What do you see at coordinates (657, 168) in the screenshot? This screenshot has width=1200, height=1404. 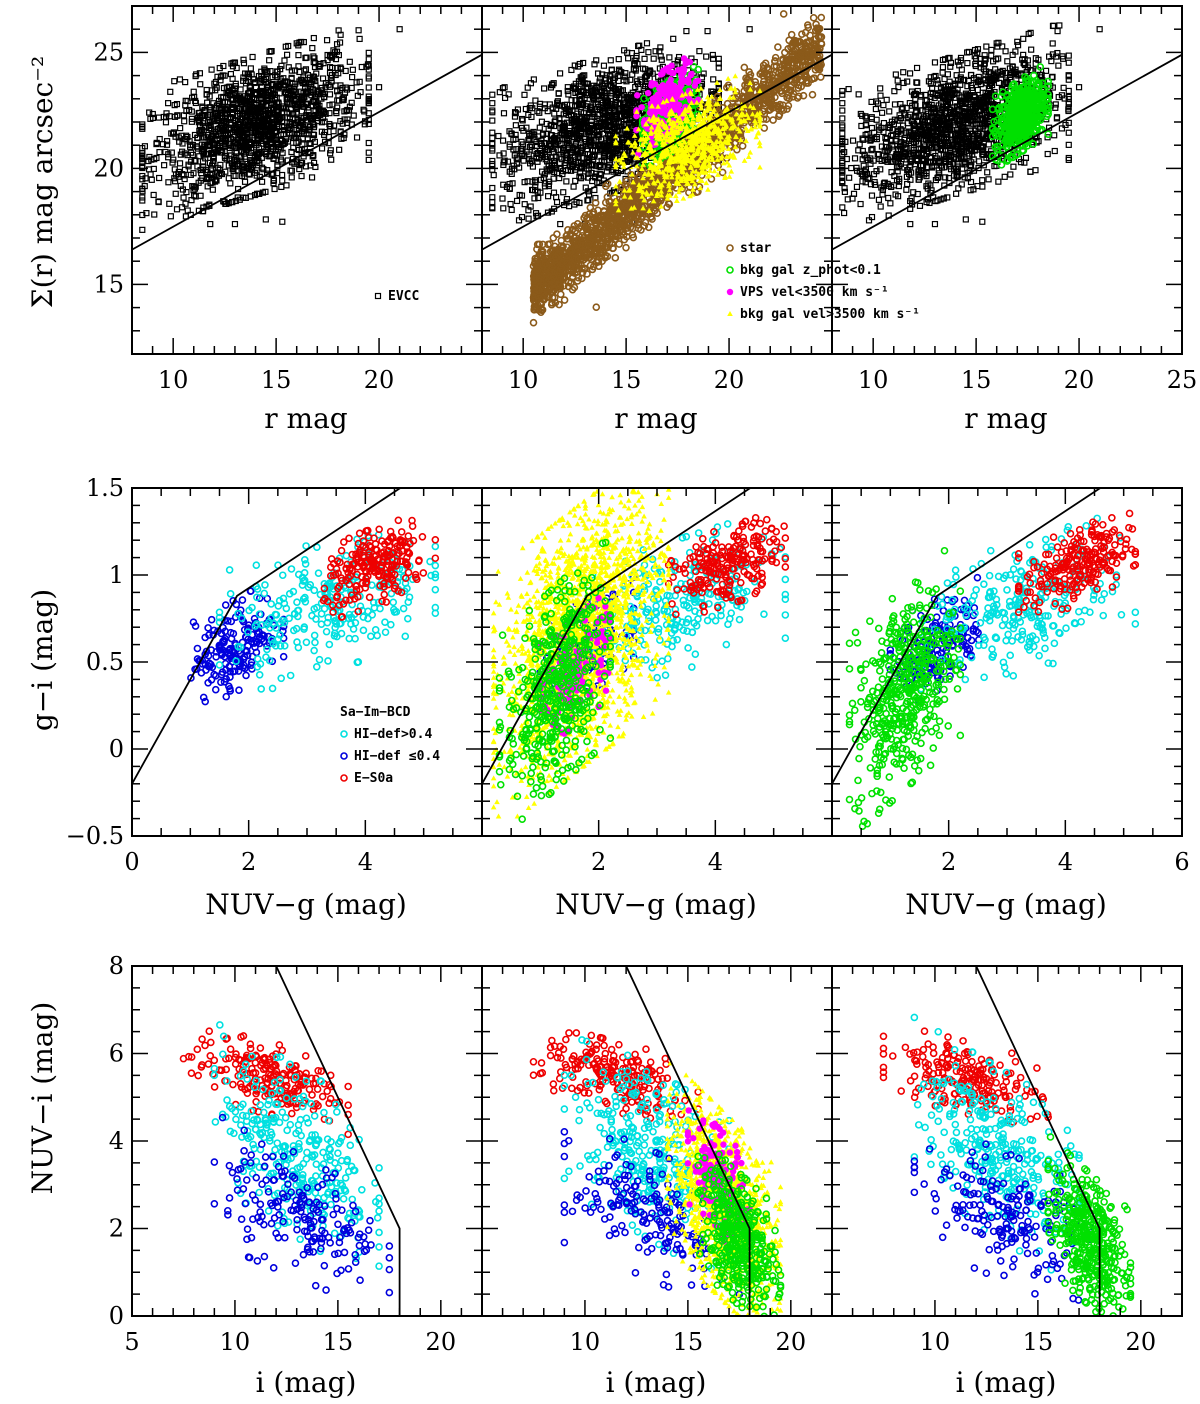 I see `scatter-points-row1-panel2` at bounding box center [657, 168].